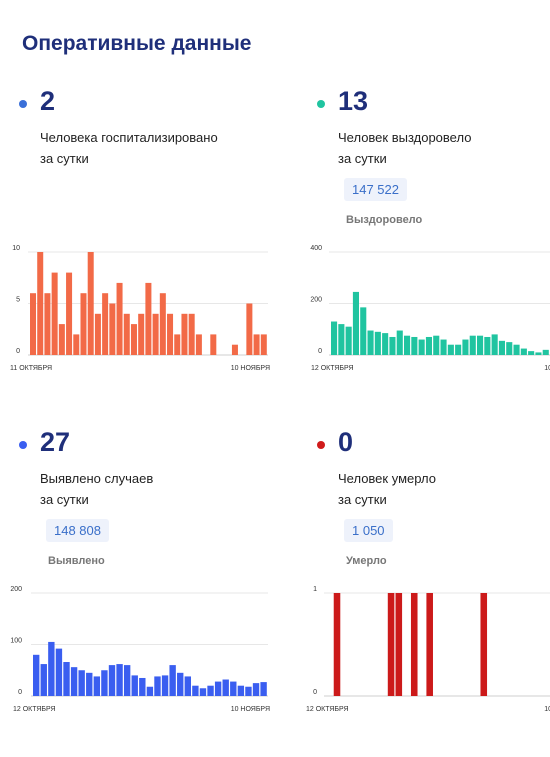 The width and height of the screenshot is (550, 757). Describe the element at coordinates (384, 220) in the screenshot. I see `recovered-total-label: Выздоровело` at that location.